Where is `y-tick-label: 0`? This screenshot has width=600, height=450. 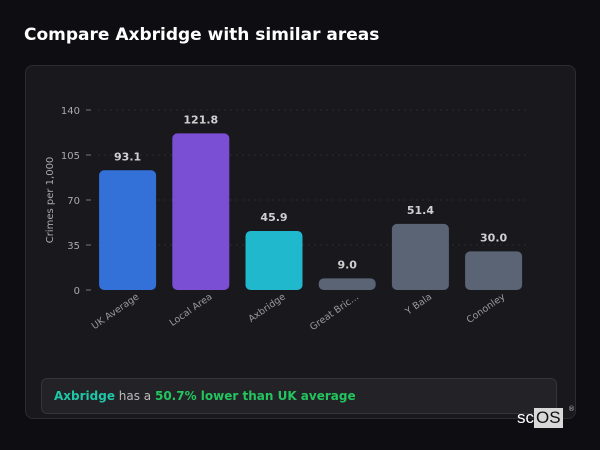 y-tick-label: 0 is located at coordinates (77, 291).